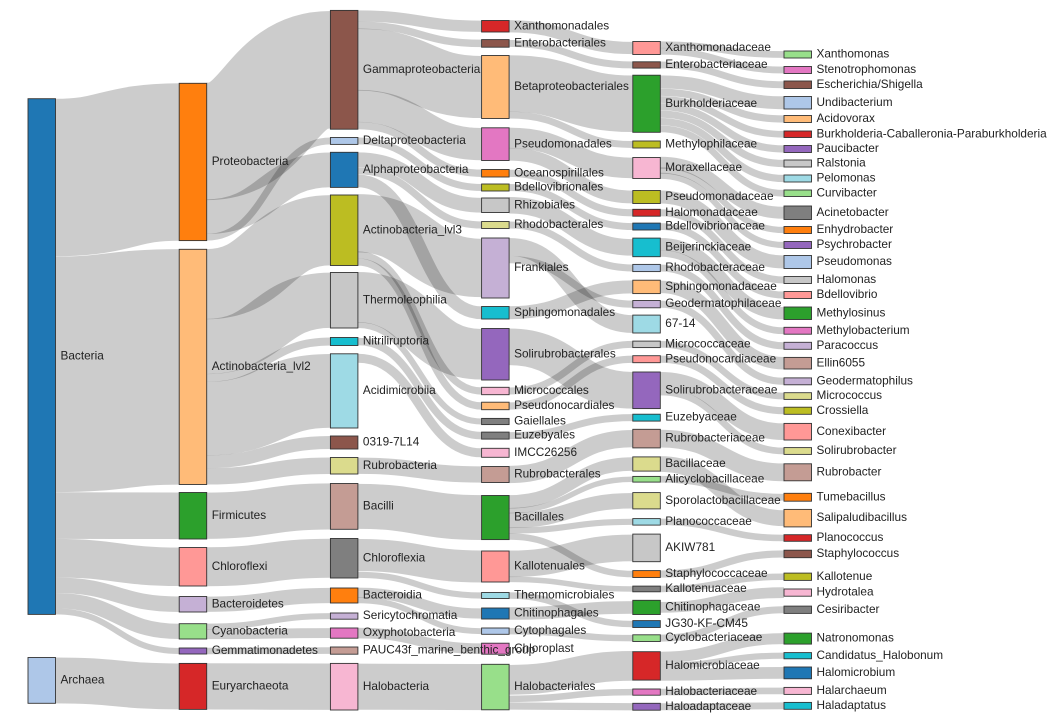  Describe the element at coordinates (571, 86) in the screenshot. I see `svg-text: Betaproteobacteriales` at that location.